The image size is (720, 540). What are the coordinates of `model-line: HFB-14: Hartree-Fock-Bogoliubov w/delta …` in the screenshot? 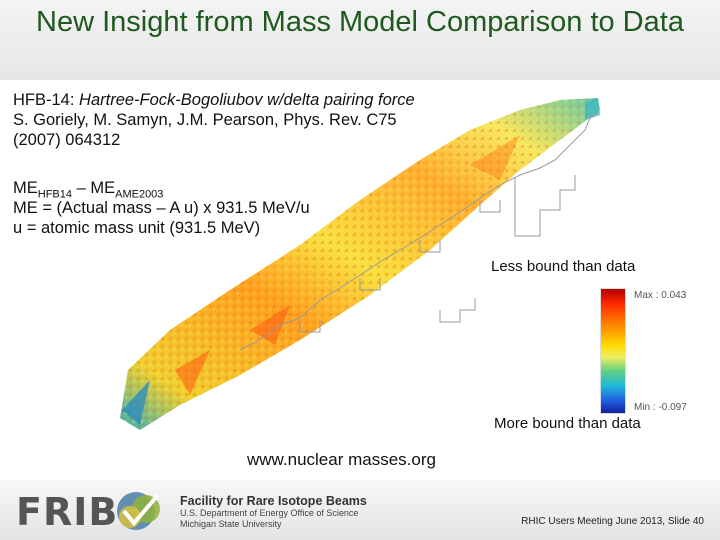 It's located at (214, 100).